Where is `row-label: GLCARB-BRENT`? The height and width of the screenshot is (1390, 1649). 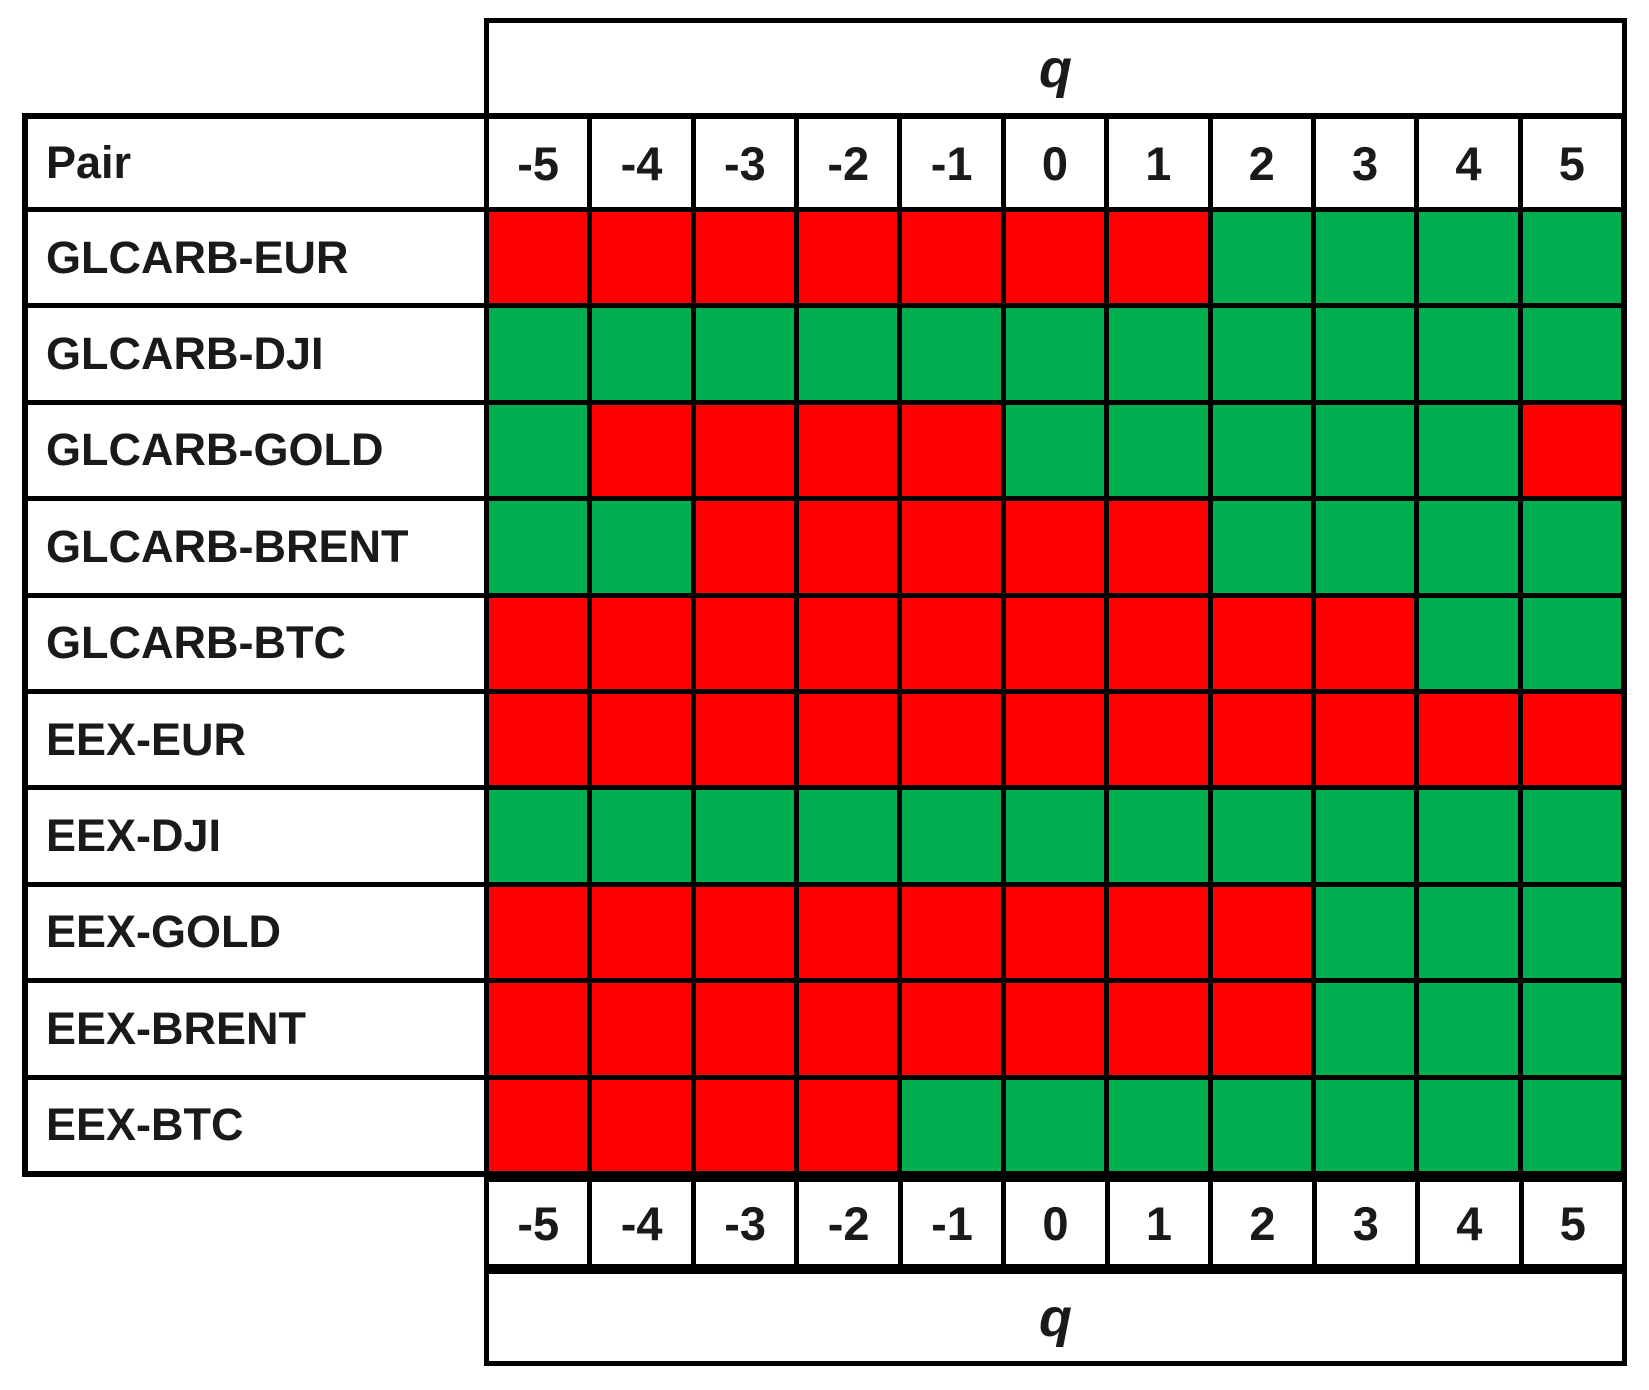 row-label: GLCARB-BRENT is located at coordinates (256, 547).